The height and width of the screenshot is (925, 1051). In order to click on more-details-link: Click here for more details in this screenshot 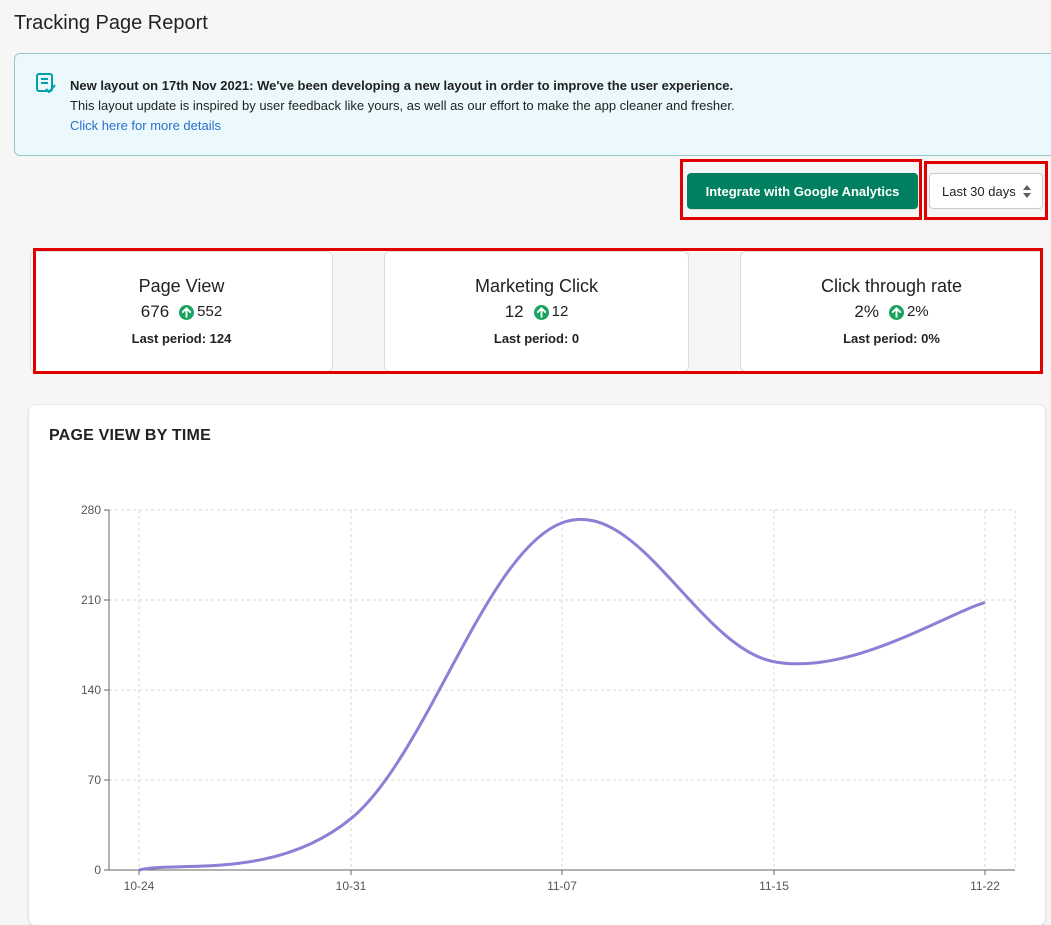, I will do `click(145, 125)`.